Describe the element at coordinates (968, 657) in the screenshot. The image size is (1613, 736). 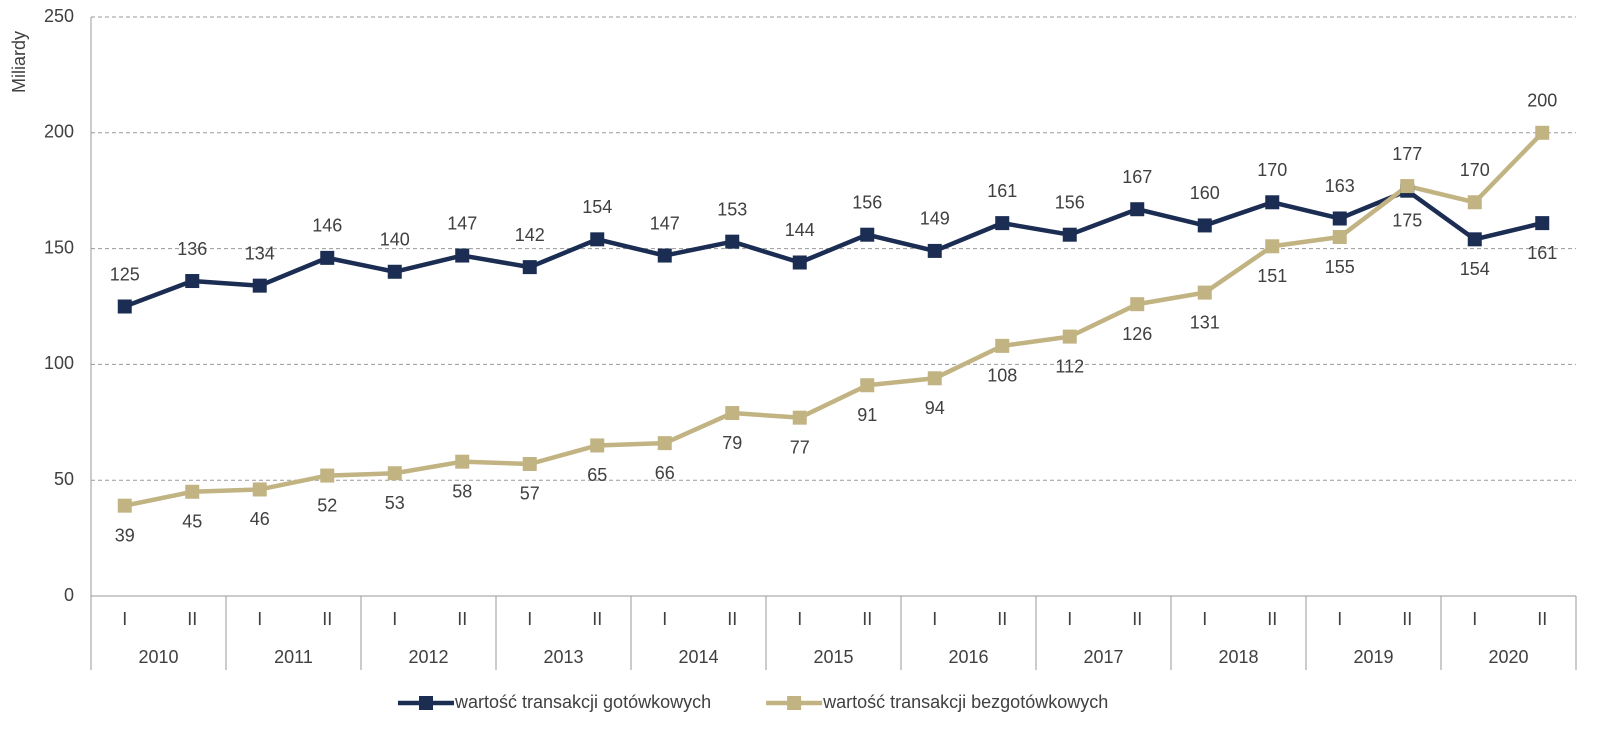
I see `x-group-label: 2016` at that location.